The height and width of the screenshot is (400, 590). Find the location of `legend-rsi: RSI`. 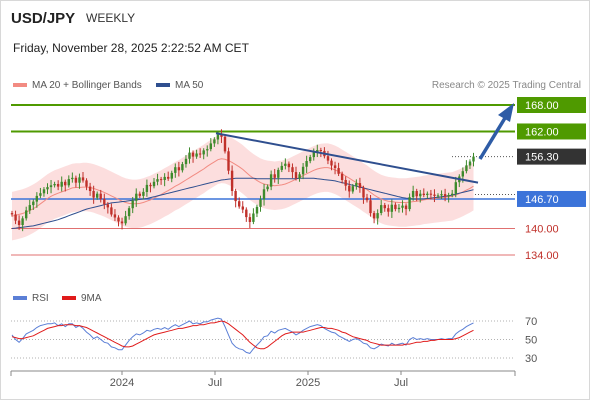

legend-rsi: RSI is located at coordinates (31, 298).